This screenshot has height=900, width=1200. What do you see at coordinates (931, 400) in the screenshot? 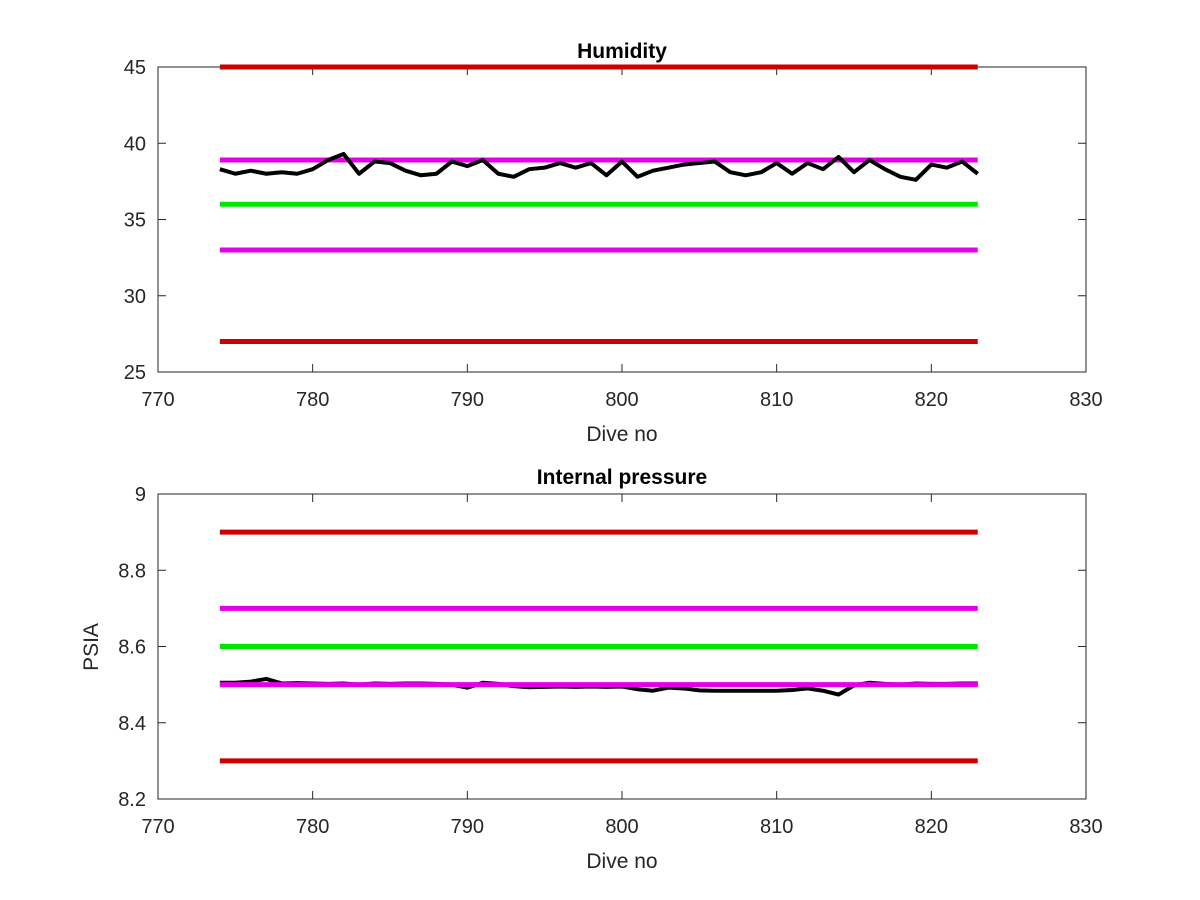
I see `humidity-x-tick-label: 820` at bounding box center [931, 400].